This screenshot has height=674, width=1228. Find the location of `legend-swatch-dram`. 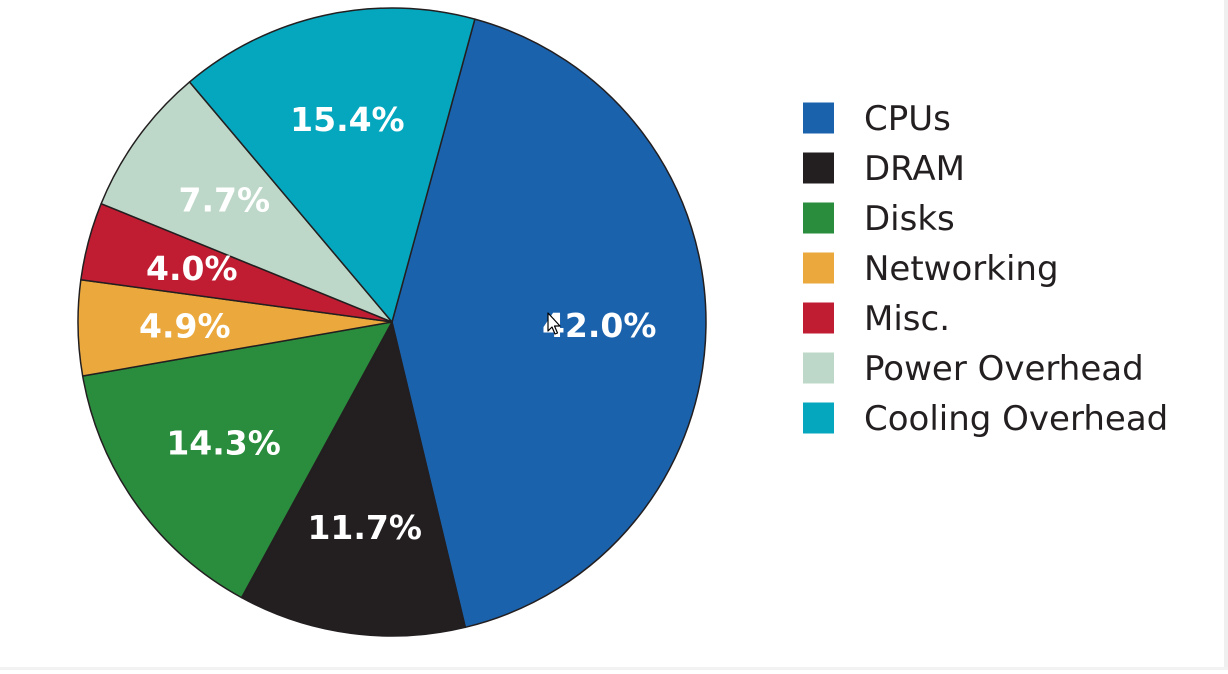

legend-swatch-dram is located at coordinates (818, 168).